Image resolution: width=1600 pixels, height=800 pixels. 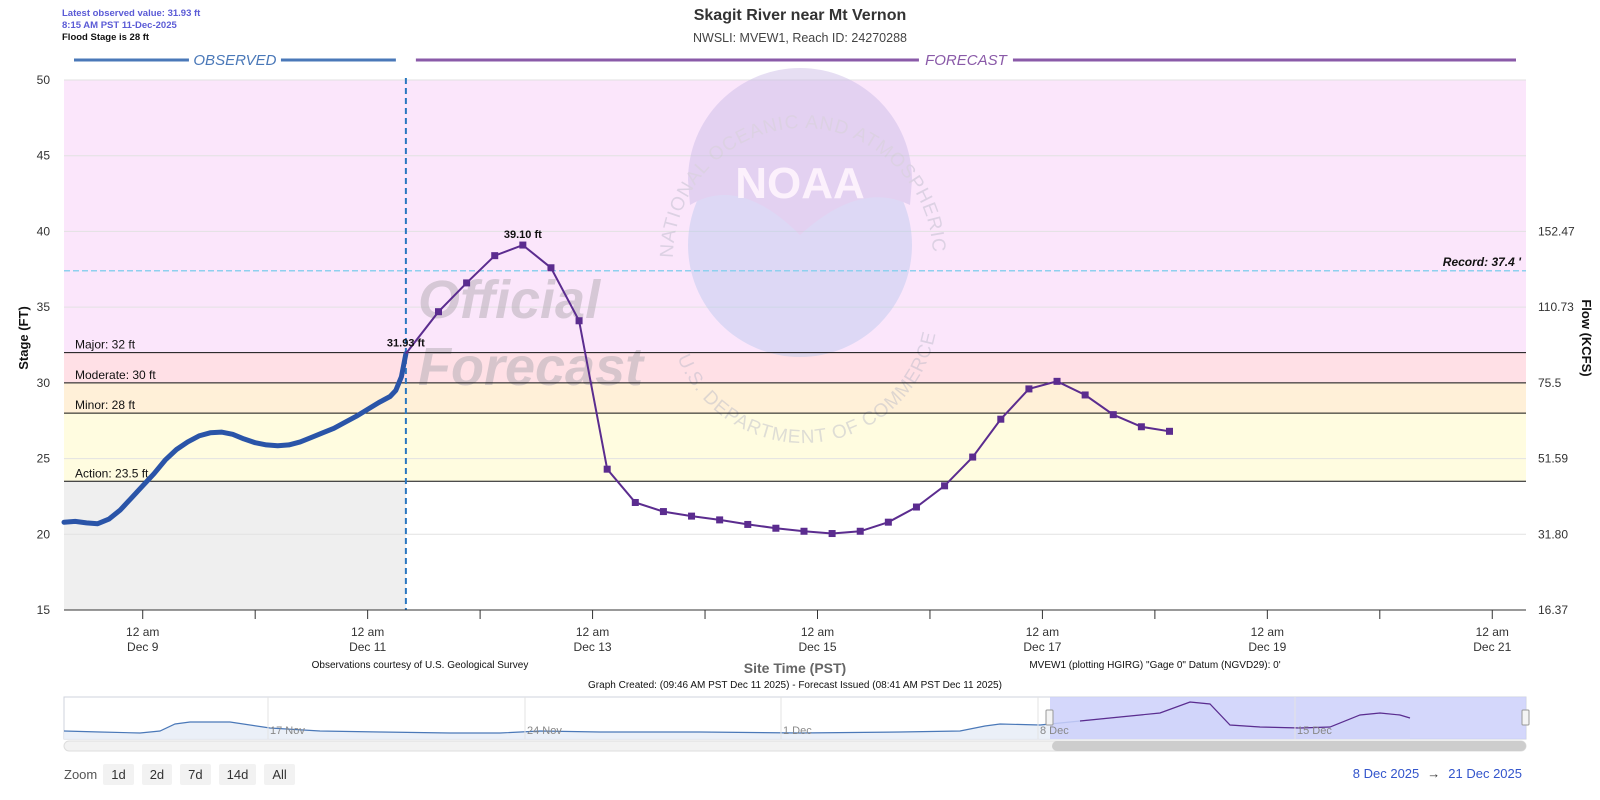 What do you see at coordinates (1267, 647) in the screenshot?
I see `x-tick-label-date-19: Dec 19` at bounding box center [1267, 647].